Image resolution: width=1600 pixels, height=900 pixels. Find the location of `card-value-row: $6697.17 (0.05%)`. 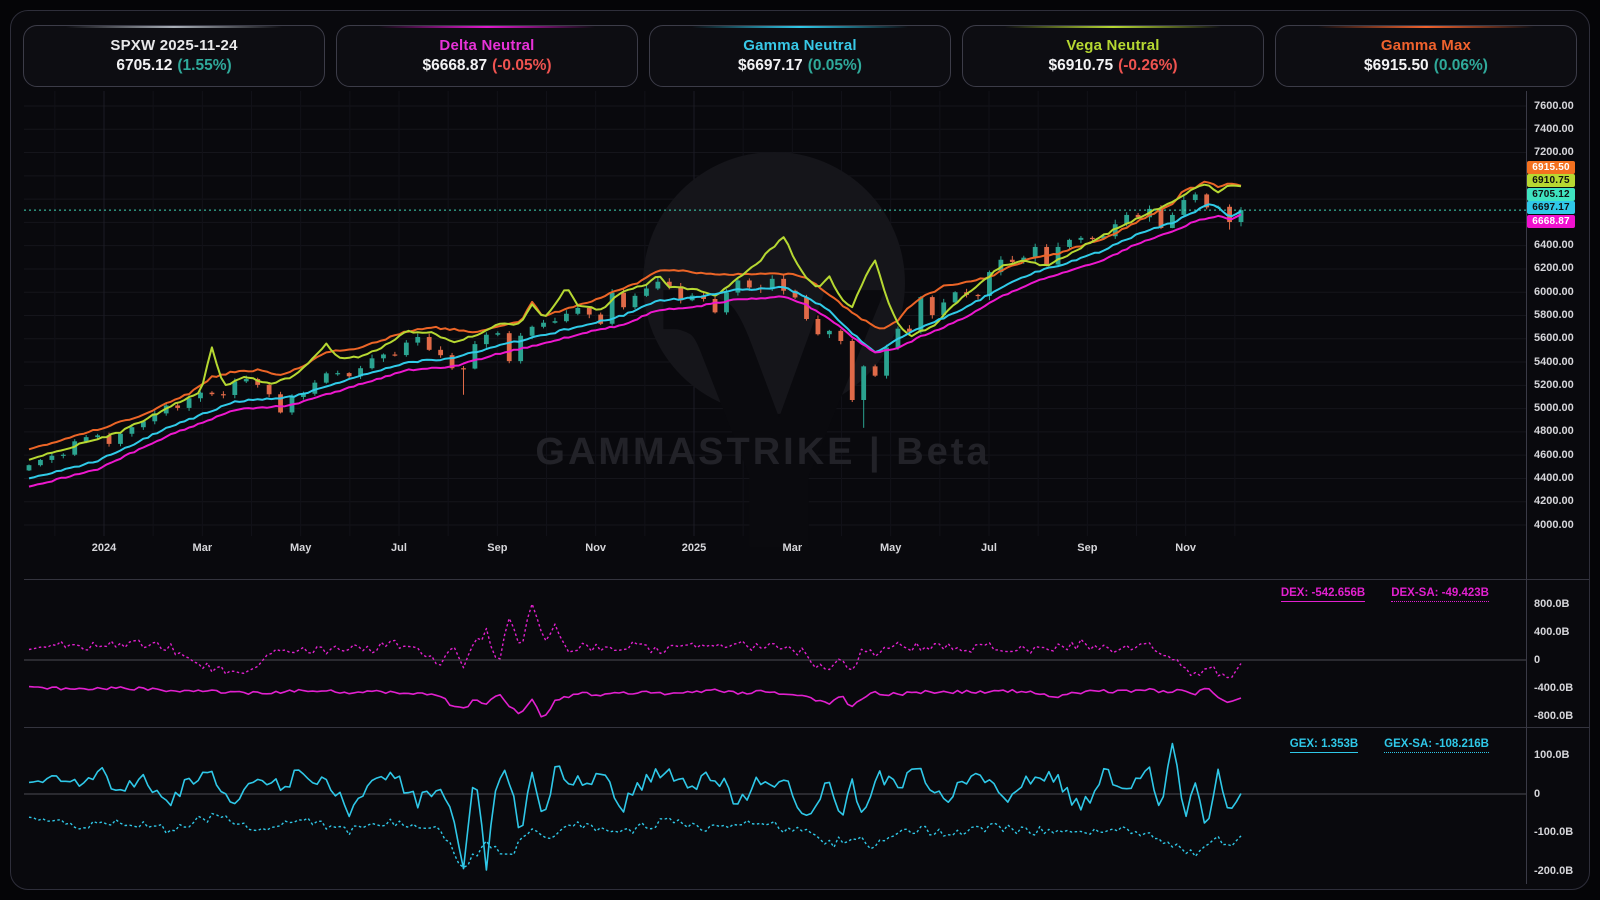

card-value-row: $6697.17 (0.05%) is located at coordinates (800, 66).